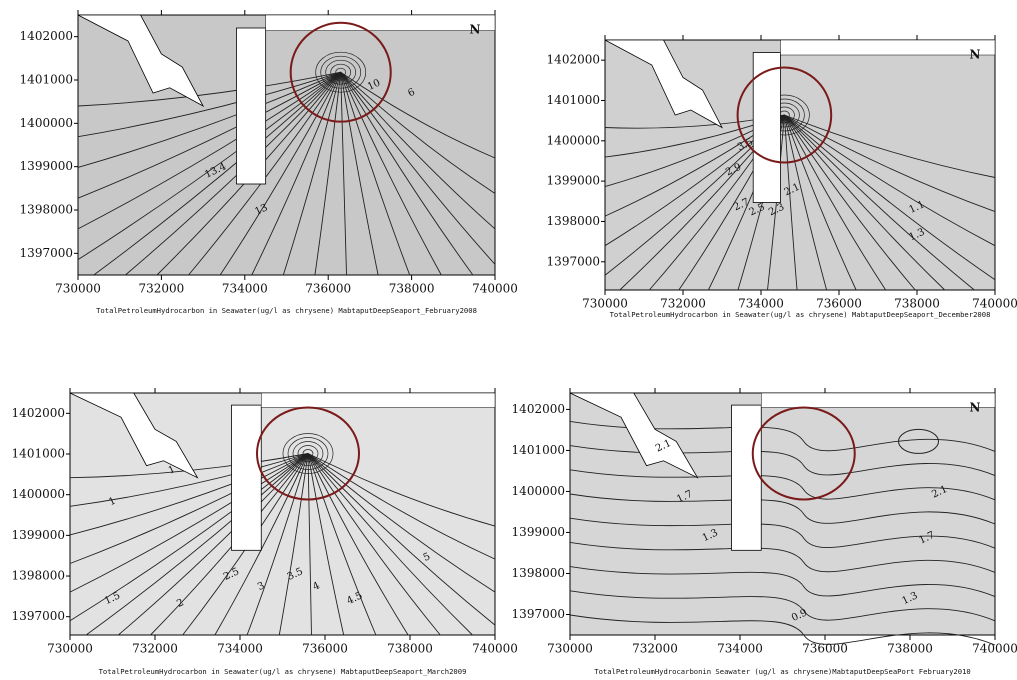 This screenshot has height=680, width=1017. What do you see at coordinates (374, 85) in the screenshot?
I see `contour-label: 10` at bounding box center [374, 85].